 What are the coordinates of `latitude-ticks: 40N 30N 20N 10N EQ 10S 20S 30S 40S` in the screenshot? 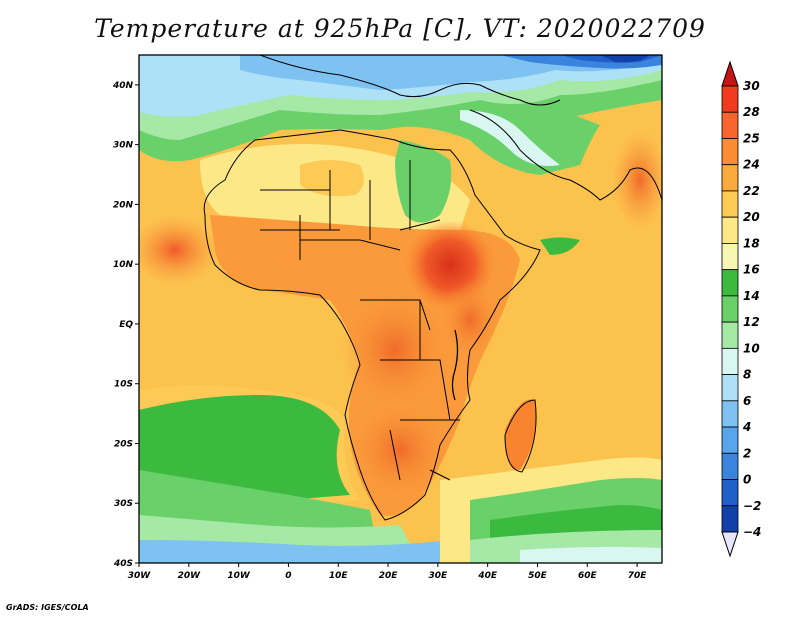 It's located at (125, 325).